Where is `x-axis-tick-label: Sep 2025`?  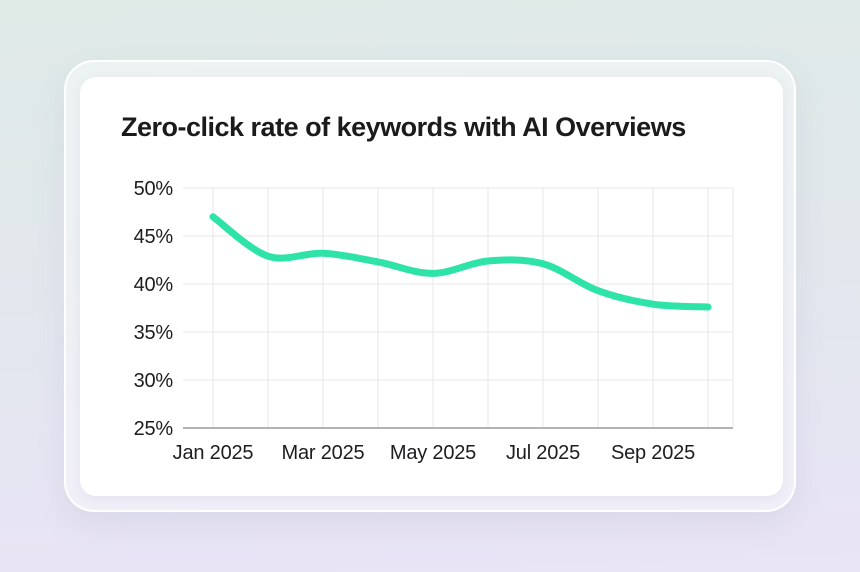
x-axis-tick-label: Sep 2025 is located at coordinates (653, 453).